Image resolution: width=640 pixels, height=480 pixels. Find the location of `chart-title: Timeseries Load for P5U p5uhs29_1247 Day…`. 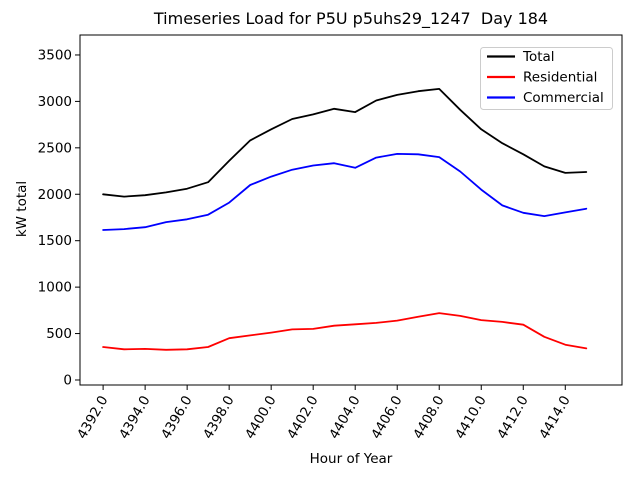

chart-title: Timeseries Load for P5U p5uhs29_1247 Day… is located at coordinates (351, 18).